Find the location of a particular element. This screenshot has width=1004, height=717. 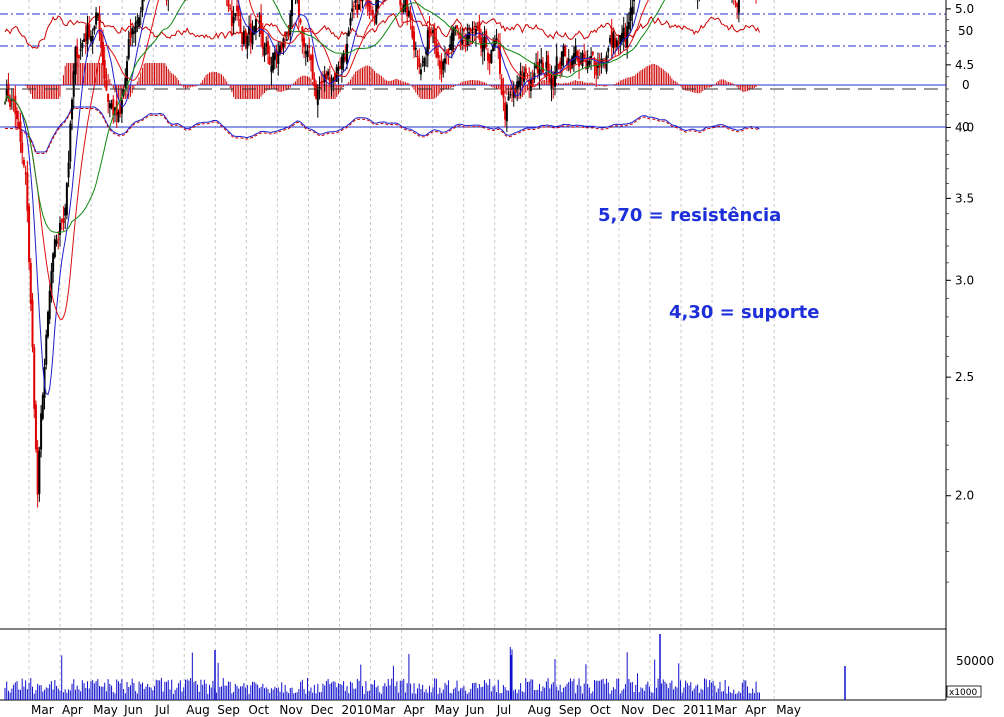

x-tick-label: Oct is located at coordinates (258, 710).